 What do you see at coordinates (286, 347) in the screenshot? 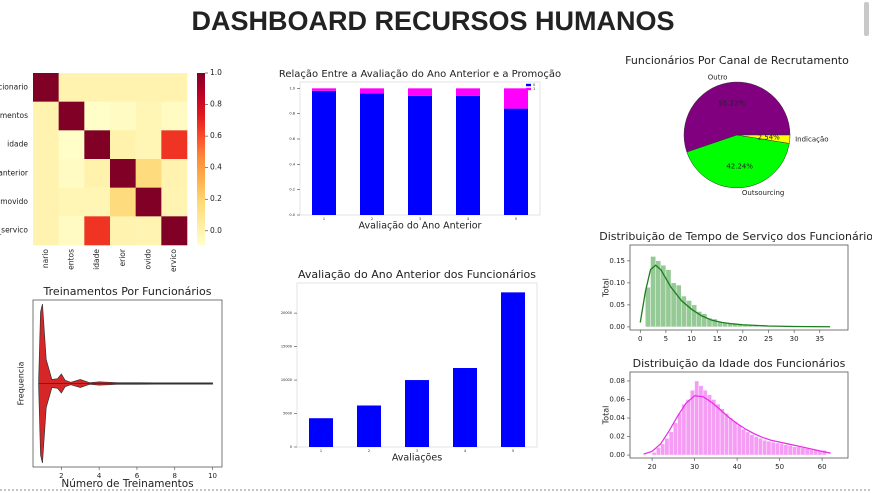
I see `y-tick-label: 15000` at bounding box center [286, 347].